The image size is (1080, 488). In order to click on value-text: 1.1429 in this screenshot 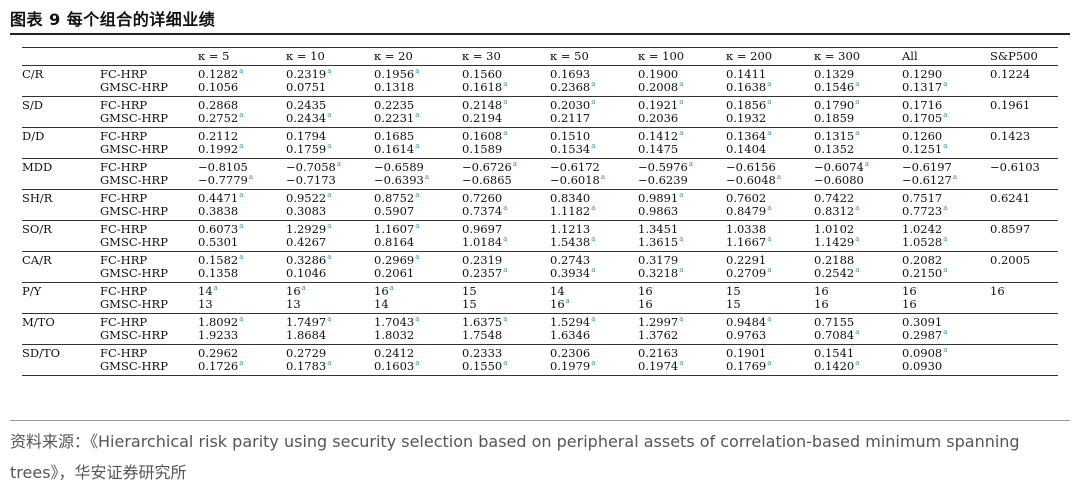, I will do `click(834, 242)`.